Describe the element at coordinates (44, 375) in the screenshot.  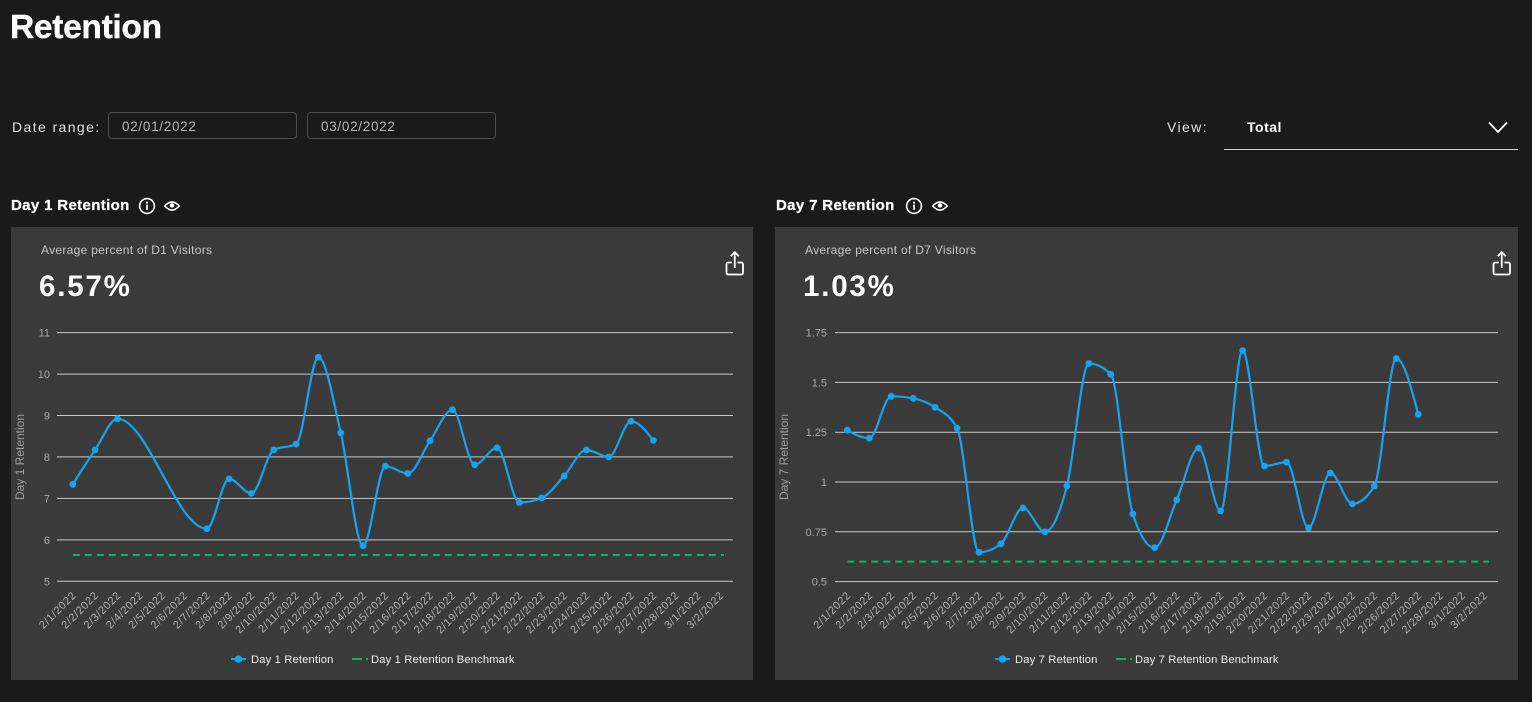
I see `svg-text: 10` at that location.